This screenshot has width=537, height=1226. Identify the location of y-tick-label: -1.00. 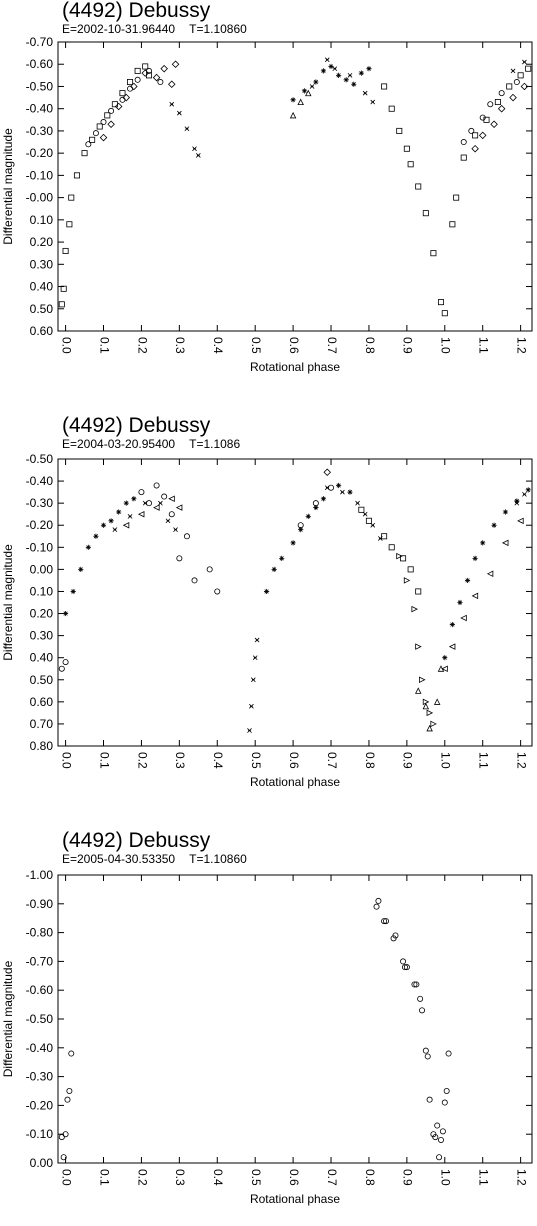
(40, 875).